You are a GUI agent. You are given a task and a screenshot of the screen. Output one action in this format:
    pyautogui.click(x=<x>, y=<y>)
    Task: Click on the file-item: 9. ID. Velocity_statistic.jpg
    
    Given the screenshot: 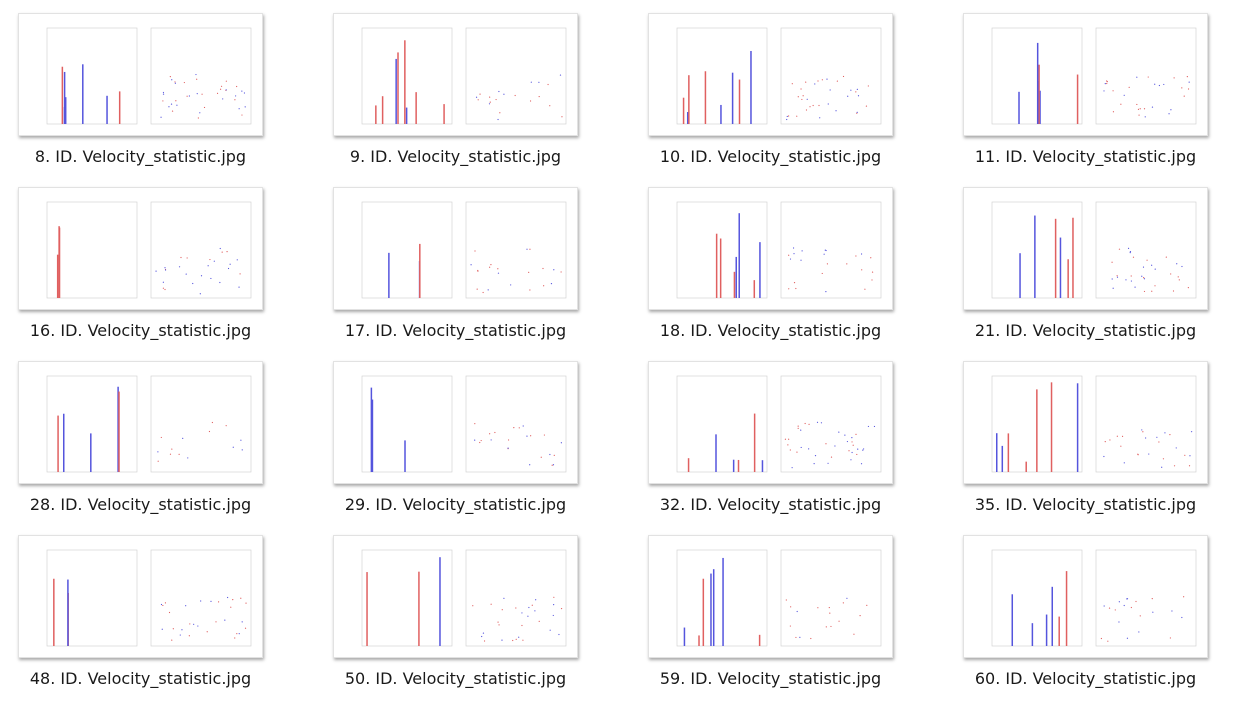 What is the action you would take?
    pyautogui.click(x=483, y=100)
    